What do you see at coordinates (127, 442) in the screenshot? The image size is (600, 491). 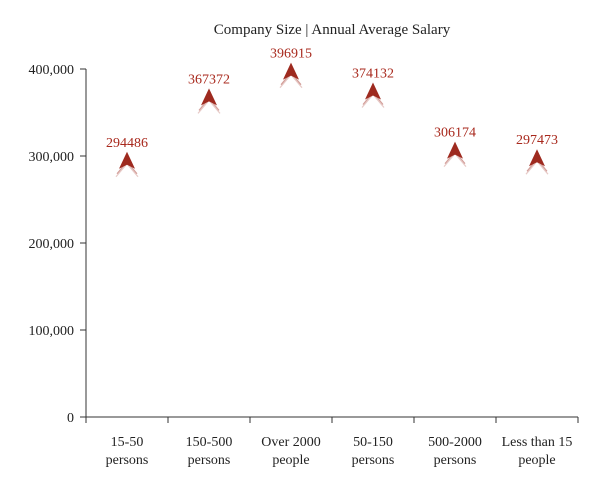 I see `x-tick-label-line: 15-50` at bounding box center [127, 442].